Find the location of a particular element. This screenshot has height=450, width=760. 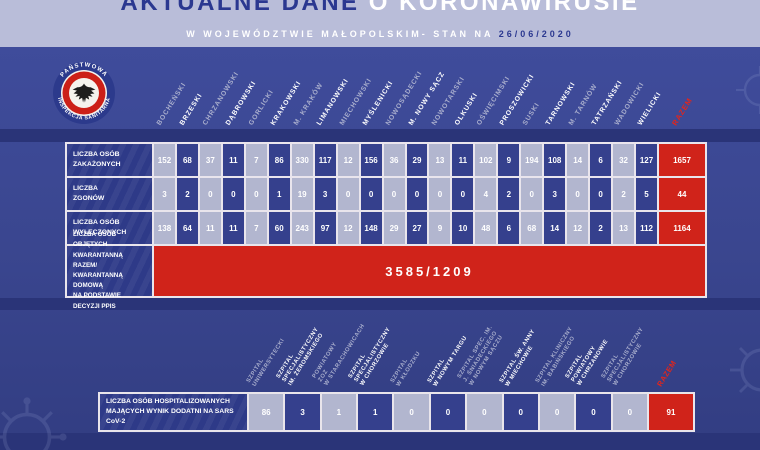

data-cell: 102 is located at coordinates (486, 160).